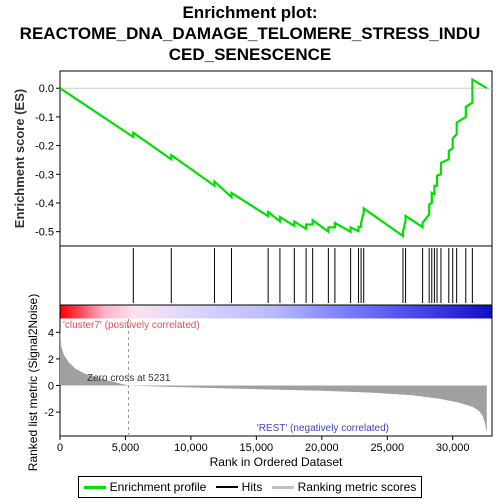  Describe the element at coordinates (52, 373) in the screenshot. I see `metric-y-axis: 4 2 0 -2` at that location.